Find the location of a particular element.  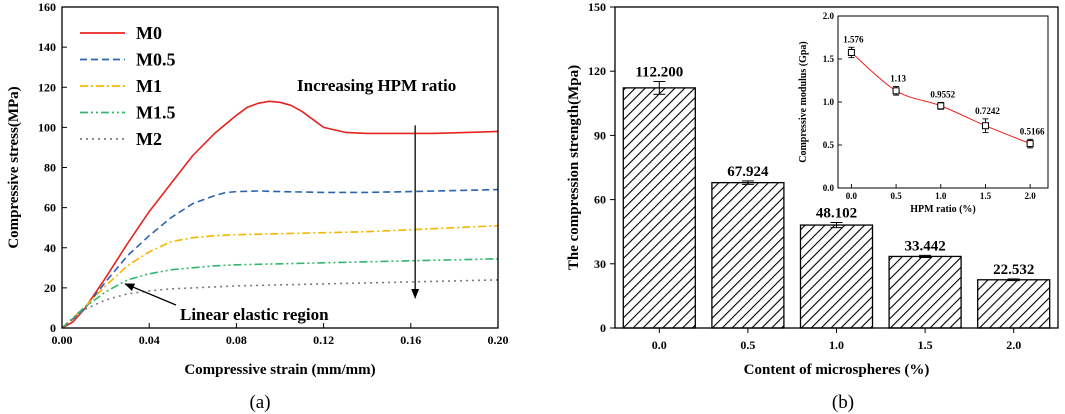

bar-value-label: 22.532 is located at coordinates (1013, 270).